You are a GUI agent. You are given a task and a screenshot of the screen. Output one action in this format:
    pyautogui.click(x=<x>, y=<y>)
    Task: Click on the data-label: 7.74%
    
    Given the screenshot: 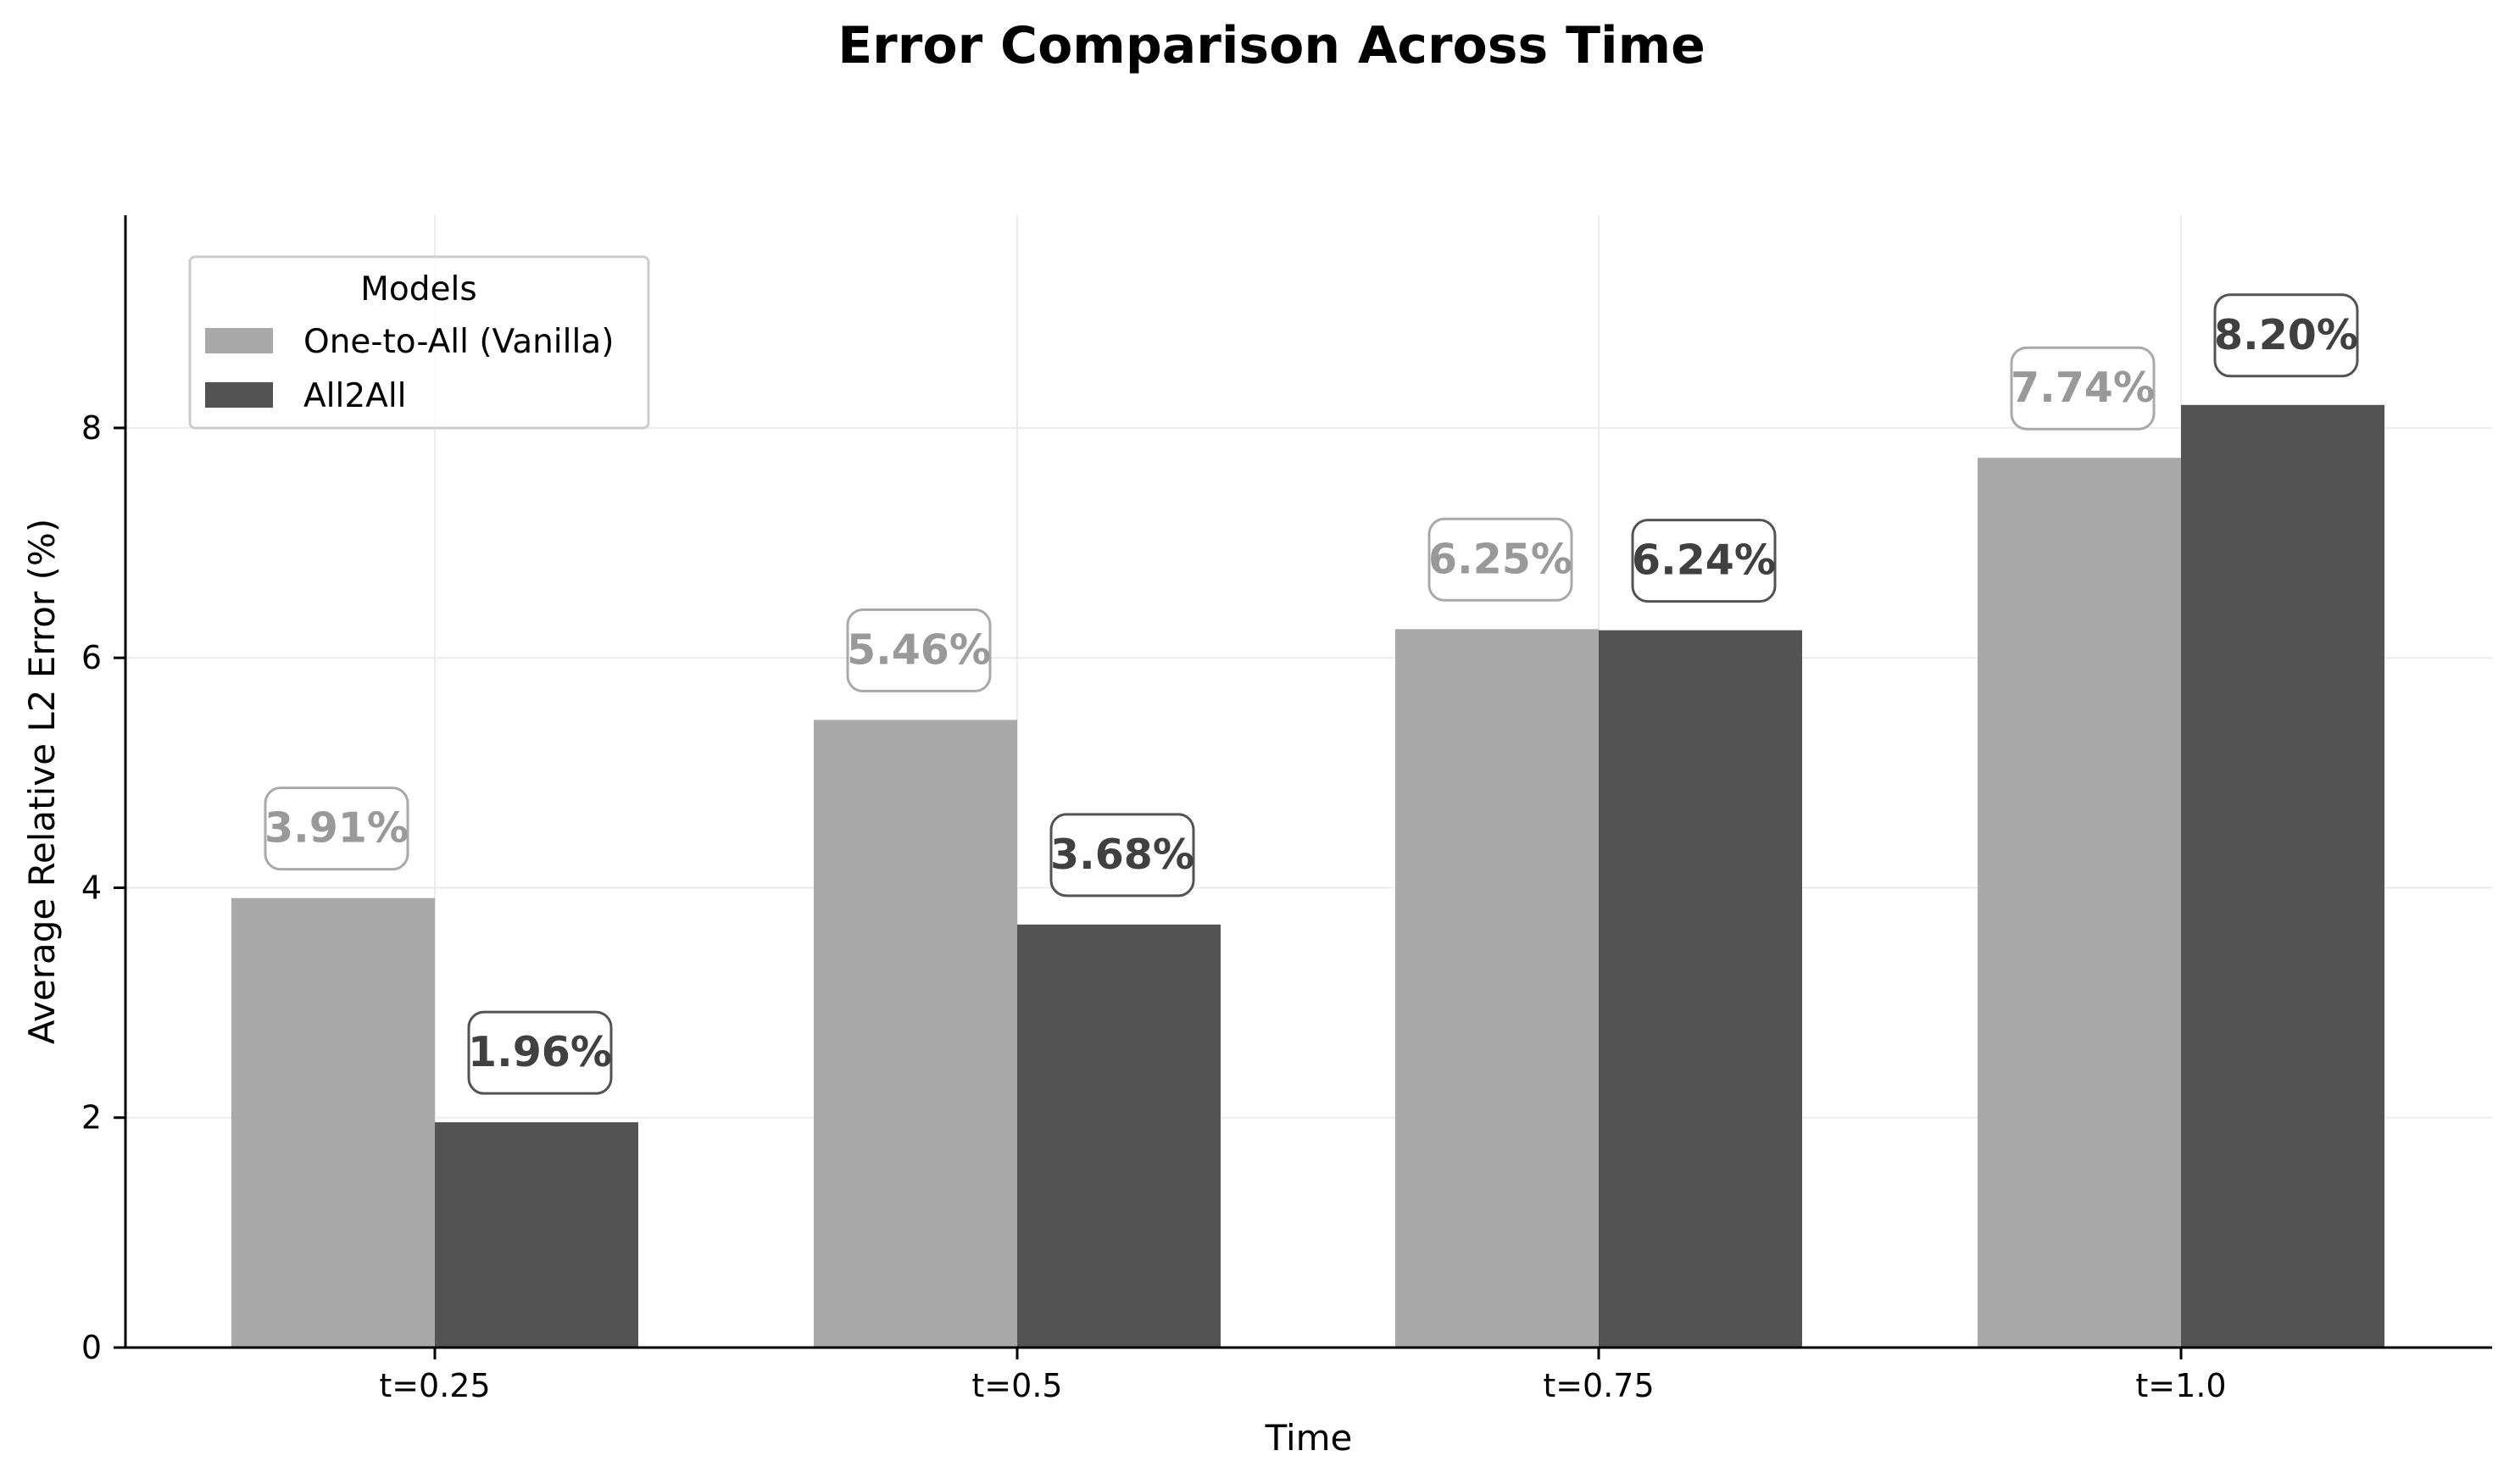 What is the action you would take?
    pyautogui.click(x=2083, y=388)
    